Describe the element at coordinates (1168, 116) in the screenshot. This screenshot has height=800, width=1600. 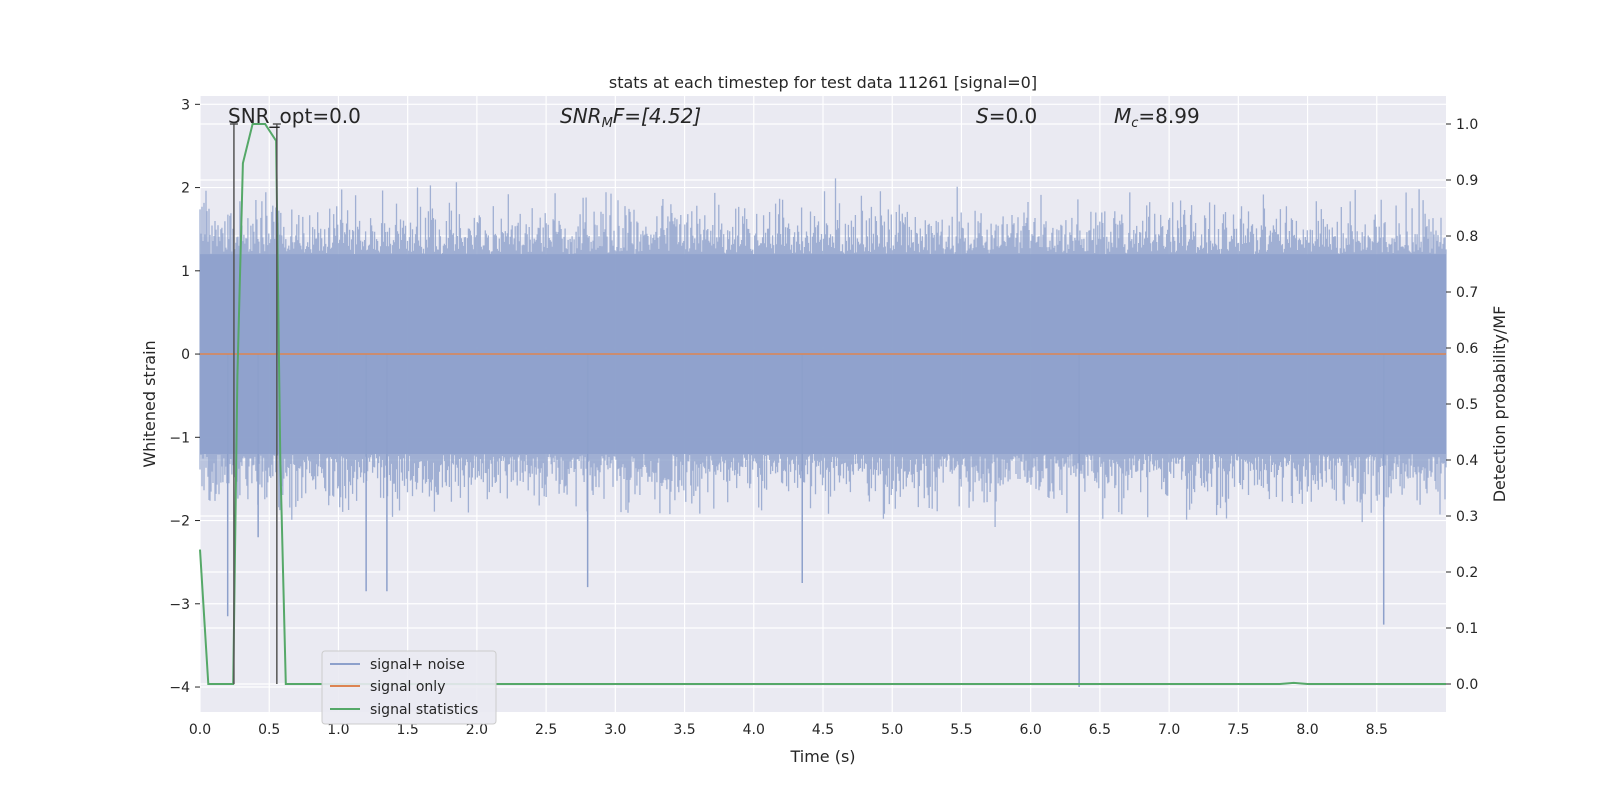
I see `mc-rest: =8.99` at that location.